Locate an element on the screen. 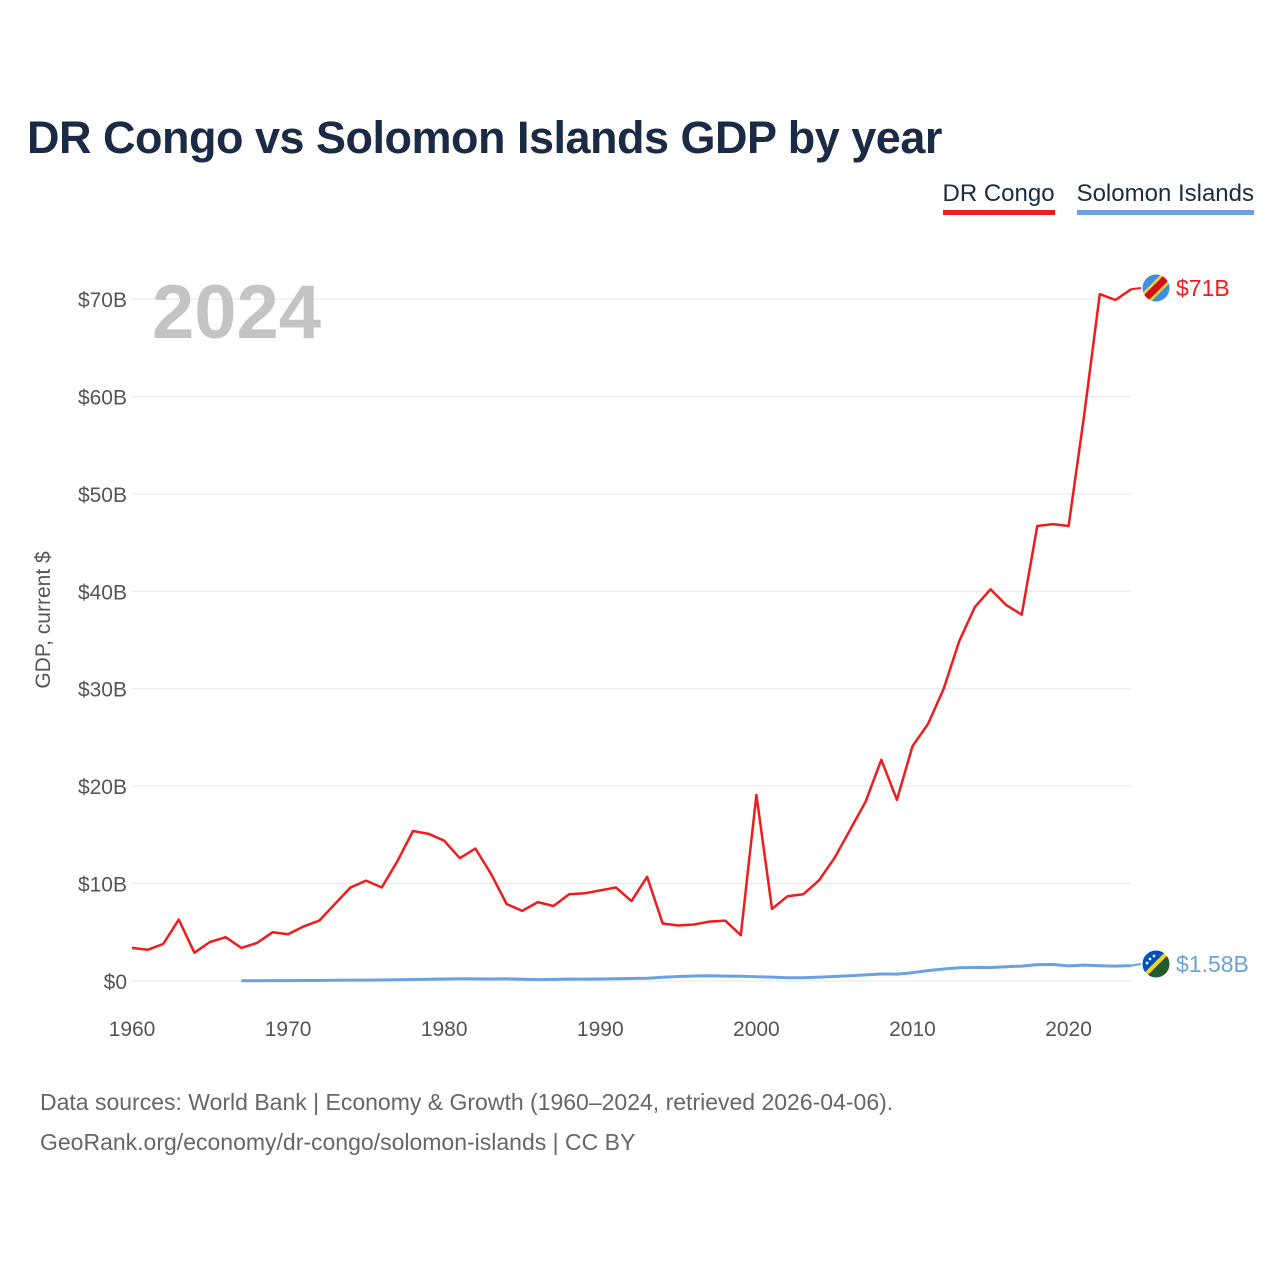  x-tick-label: 2020 is located at coordinates (1068, 1029).